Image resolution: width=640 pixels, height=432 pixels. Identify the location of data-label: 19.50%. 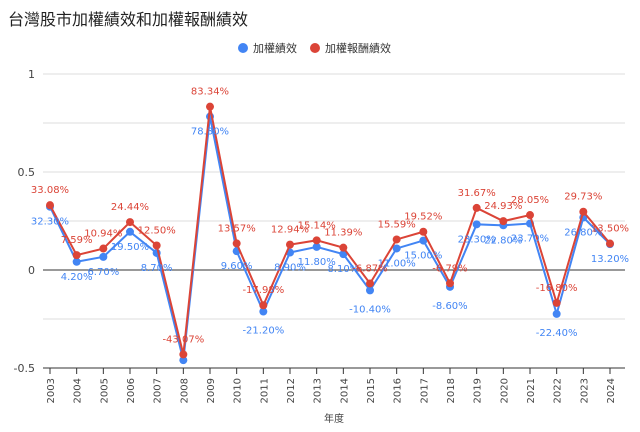
(130, 247).